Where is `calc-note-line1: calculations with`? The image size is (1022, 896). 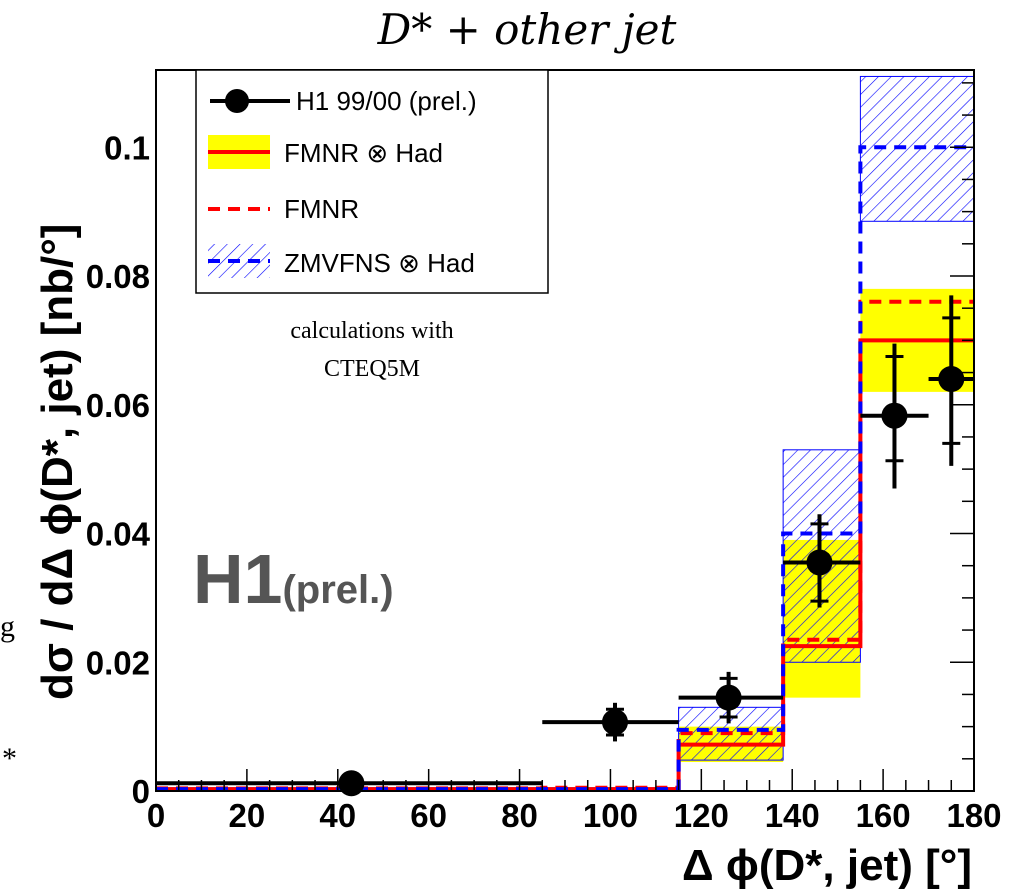 calc-note-line1: calculations with is located at coordinates (371, 331).